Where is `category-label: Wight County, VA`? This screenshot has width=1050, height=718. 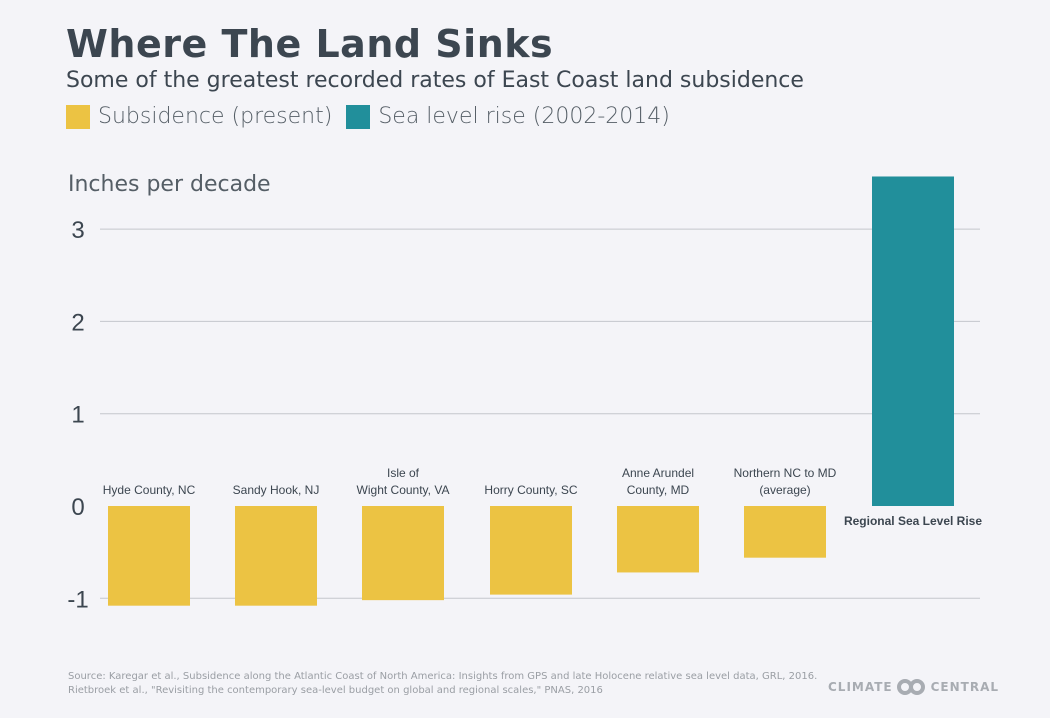
category-label: Wight County, VA is located at coordinates (403, 490).